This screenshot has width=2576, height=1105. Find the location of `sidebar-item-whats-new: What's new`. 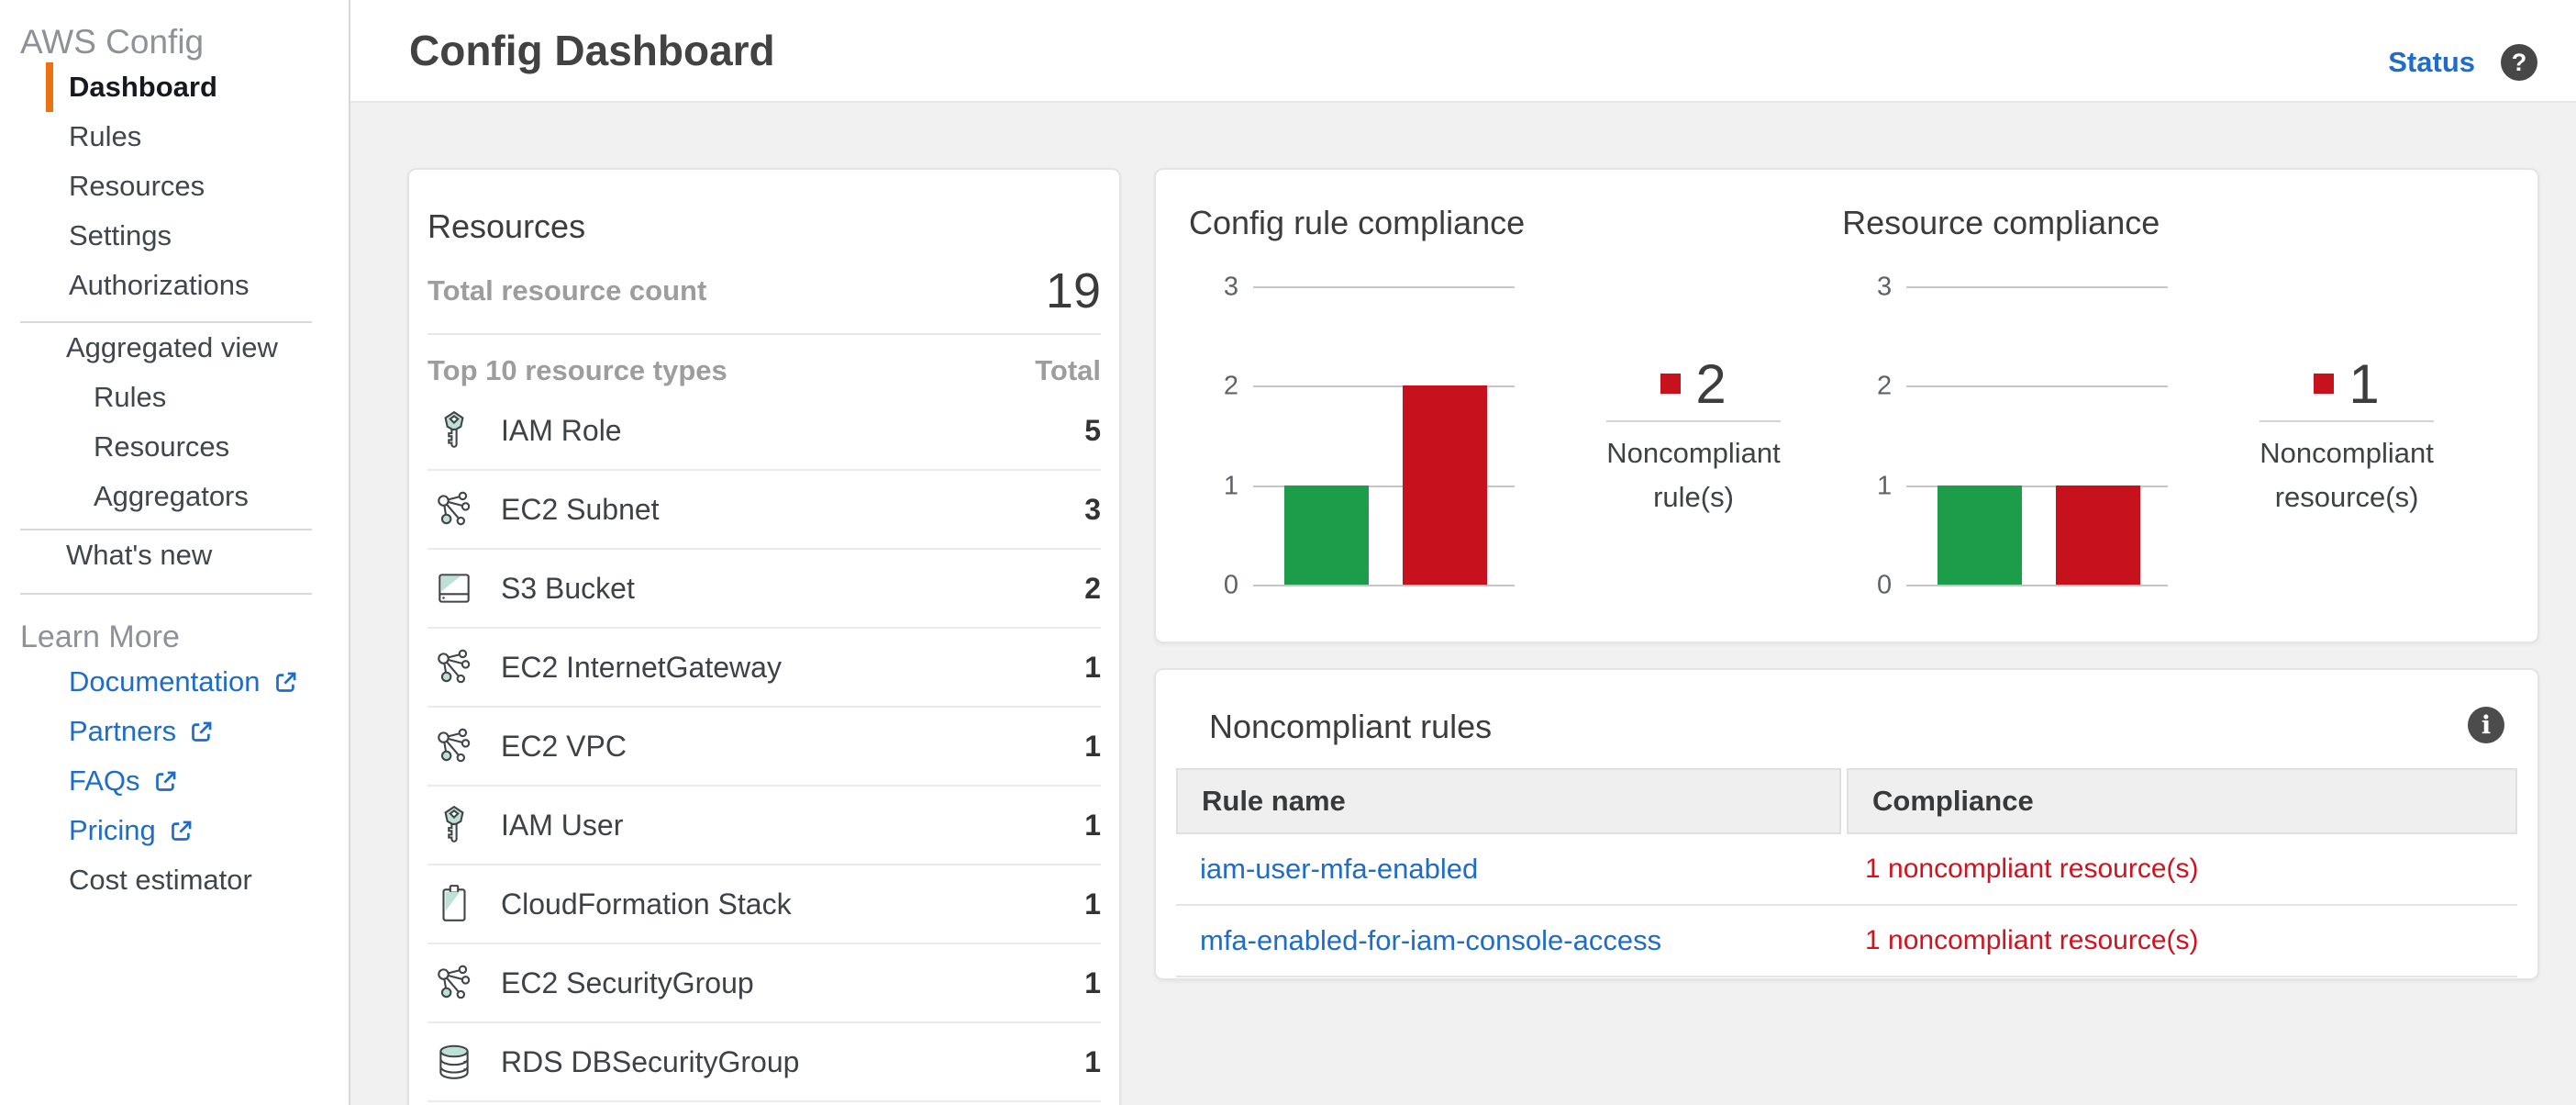

sidebar-item-whats-new: What's new is located at coordinates (139, 555).